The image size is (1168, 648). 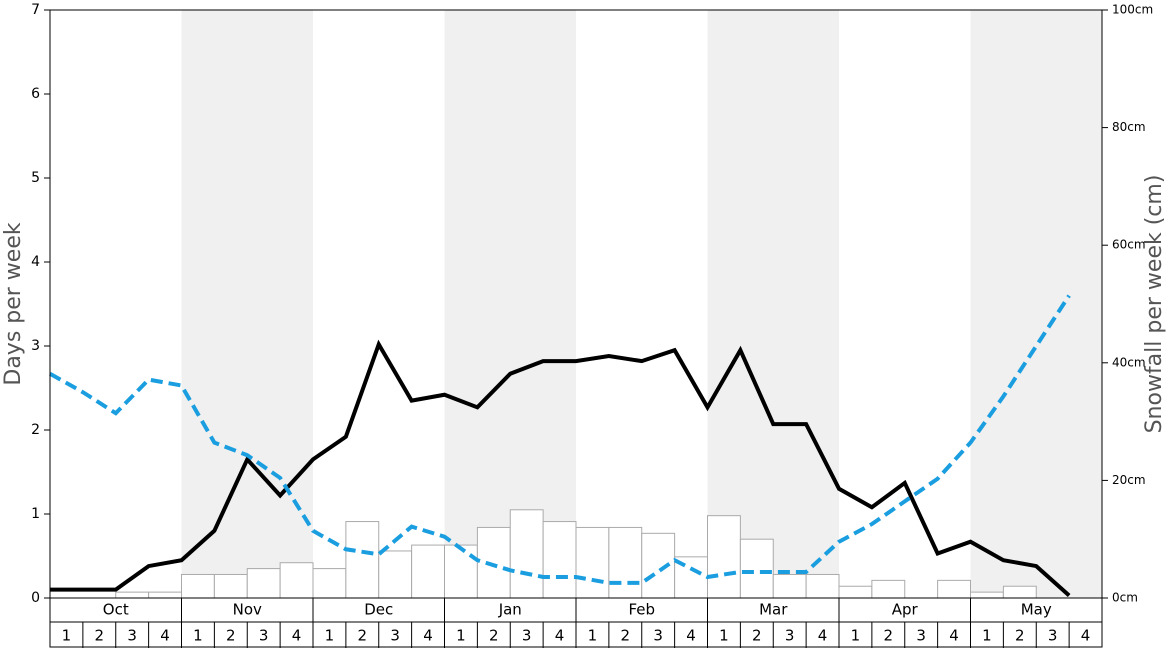 I want to click on month-label: May, so click(x=1036, y=610).